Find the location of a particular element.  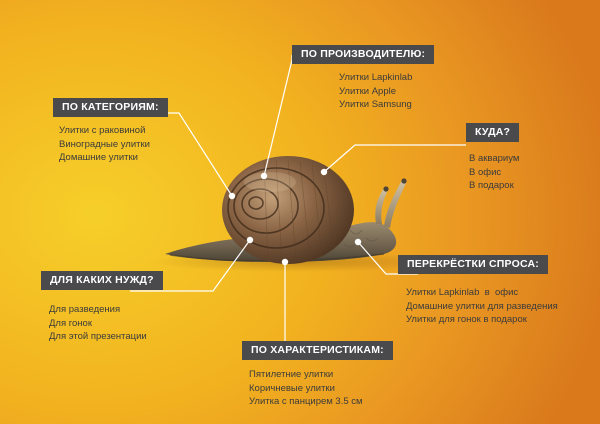

heading-categories: ПО КАТЕГОРИЯМ: is located at coordinates (110, 107).